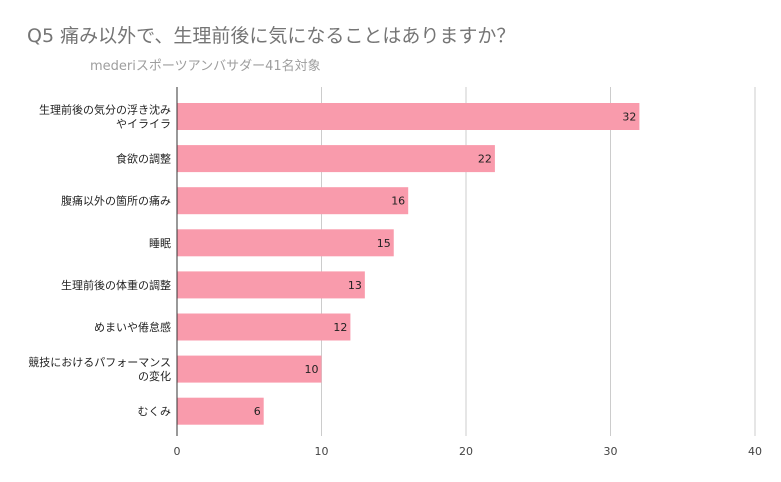  I want to click on category-label: 競技におけるパフォーマンスの変化, so click(99, 369).